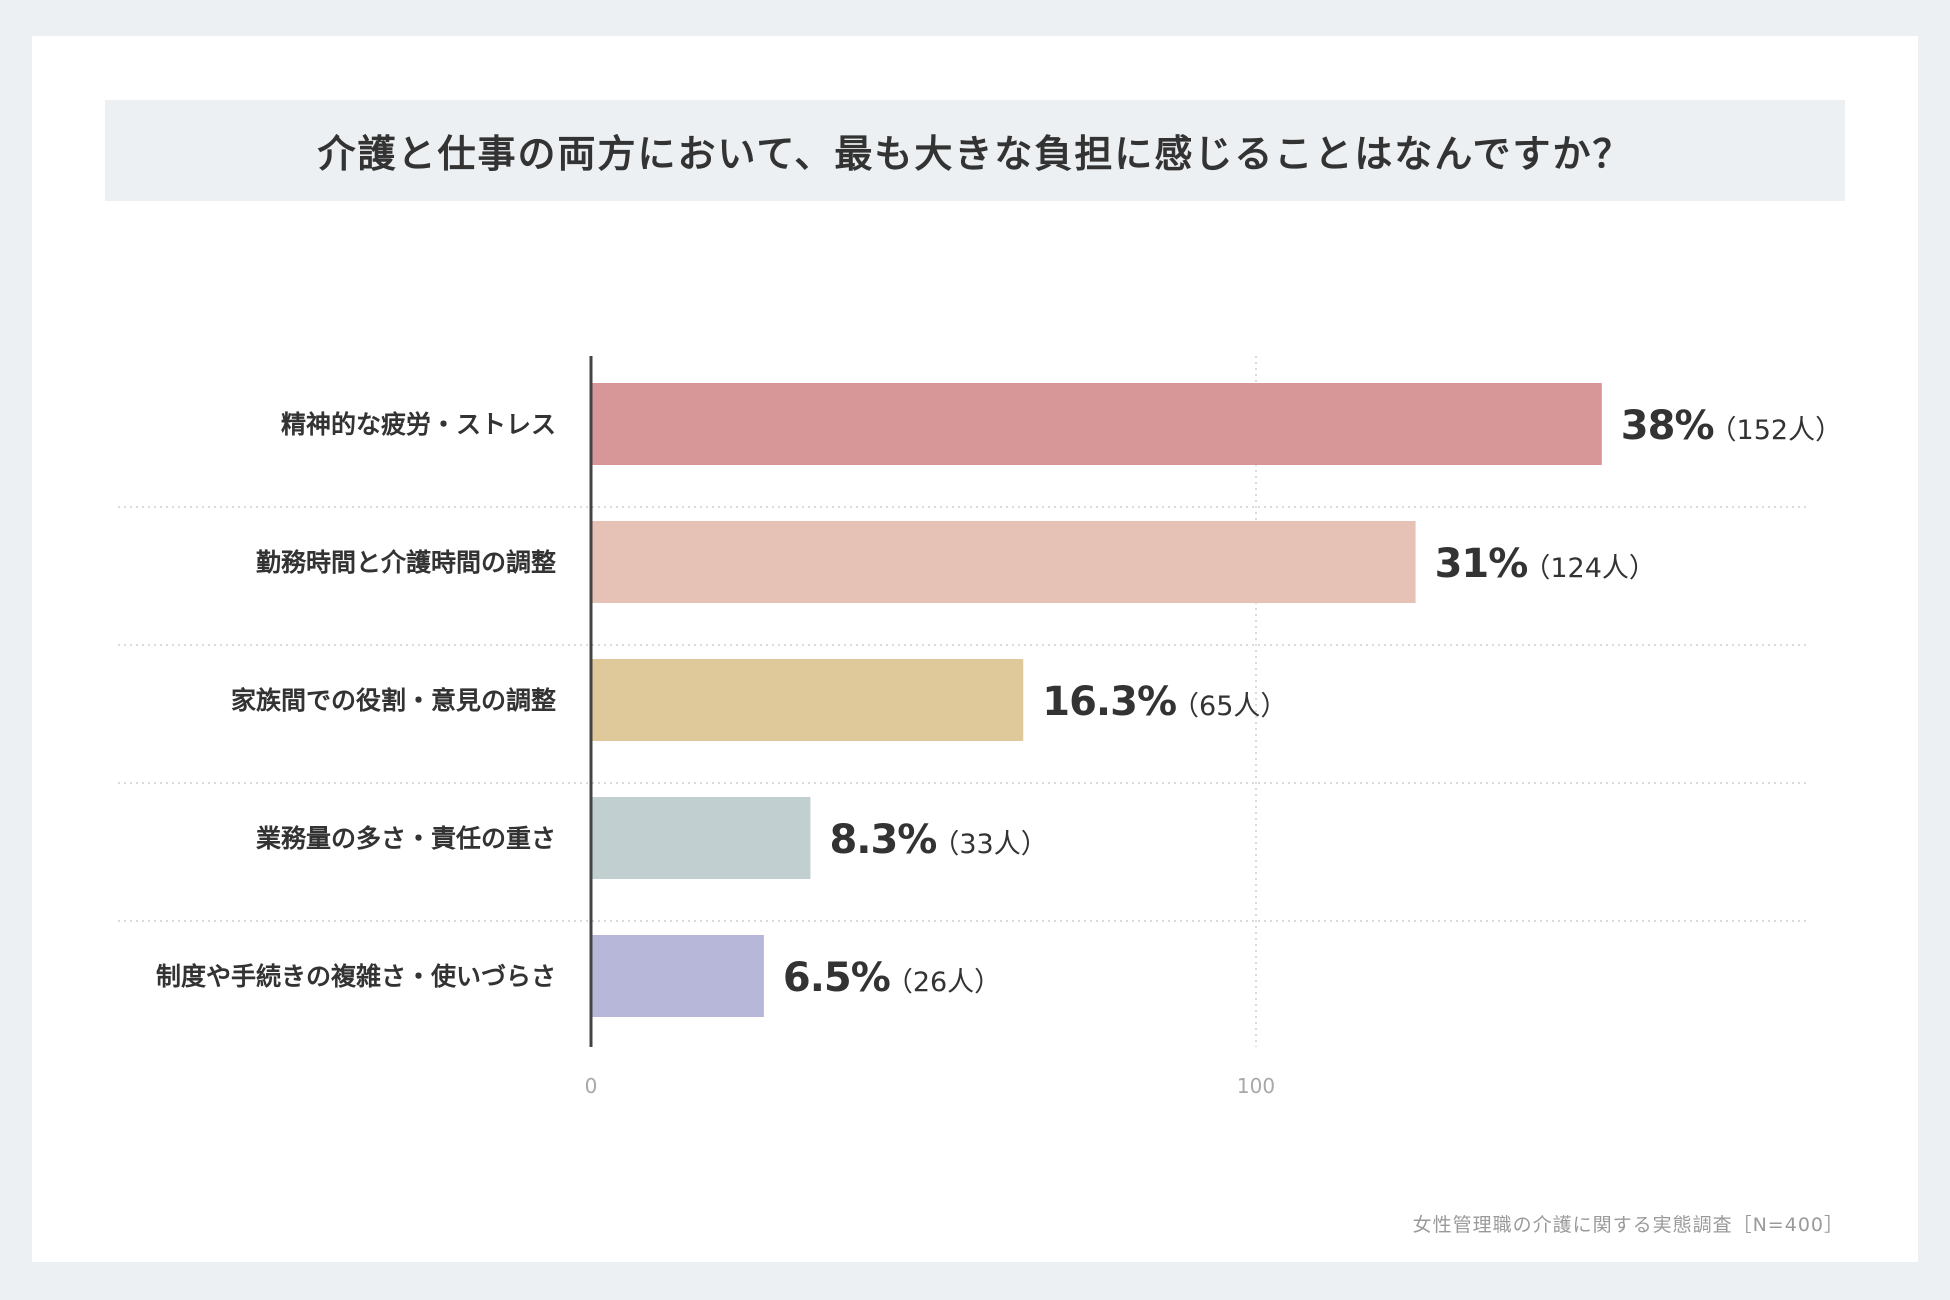 The height and width of the screenshot is (1300, 1950). Describe the element at coordinates (882, 840) in the screenshot. I see `percent-label: 8.3%` at that location.